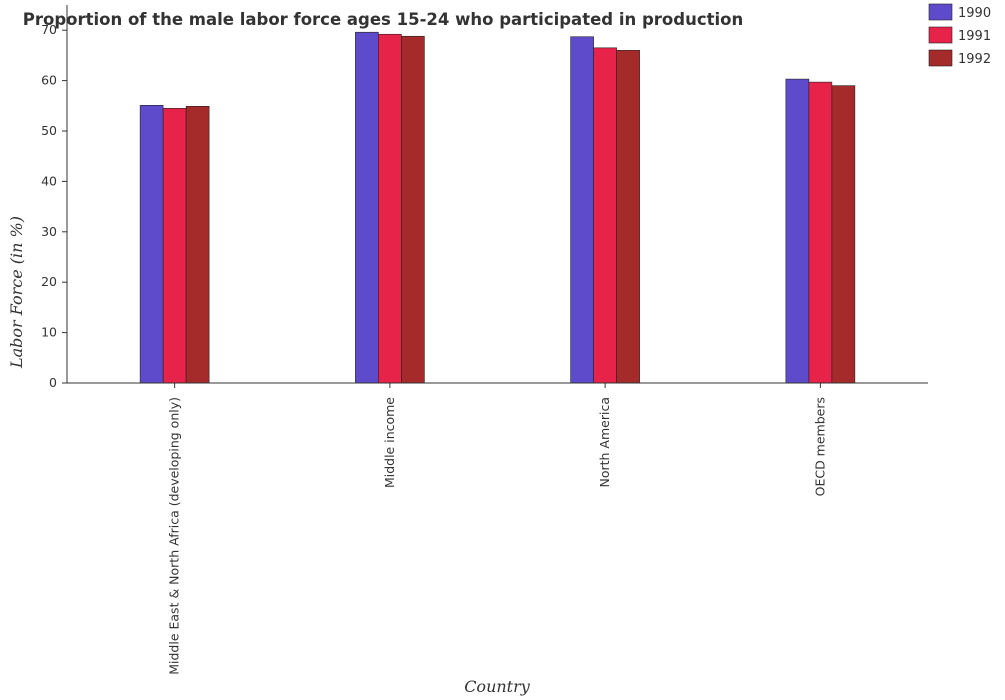  Describe the element at coordinates (49, 80) in the screenshot. I see `y-tick-label: 60` at that location.